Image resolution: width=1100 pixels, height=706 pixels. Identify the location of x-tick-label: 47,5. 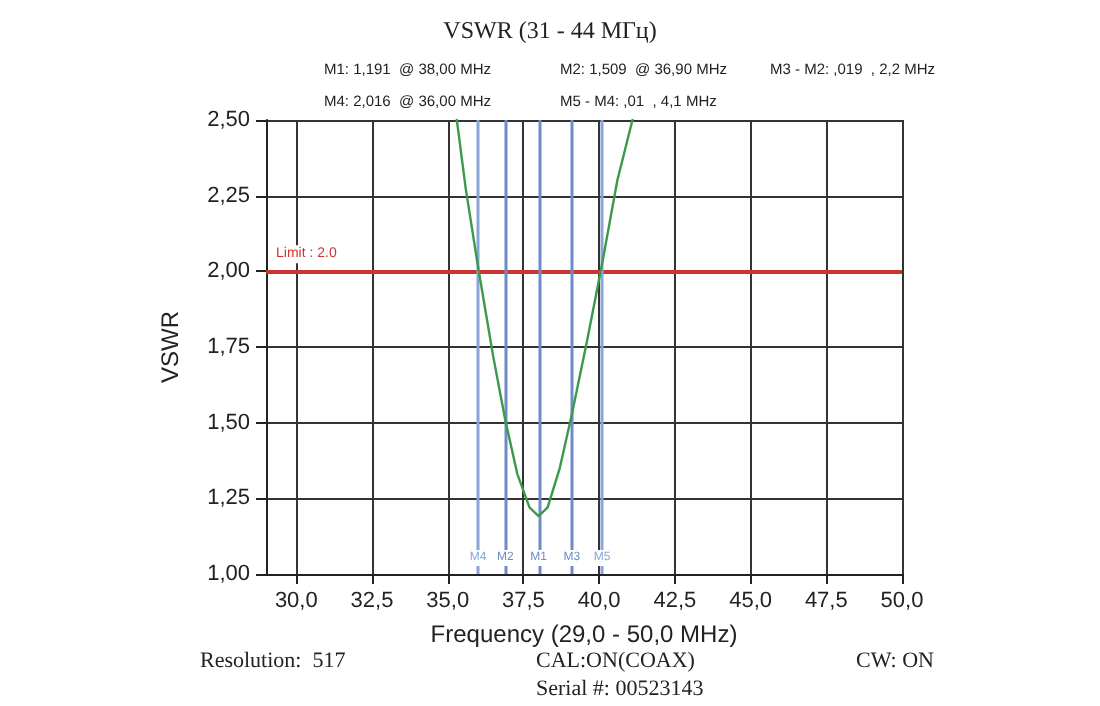
(826, 601).